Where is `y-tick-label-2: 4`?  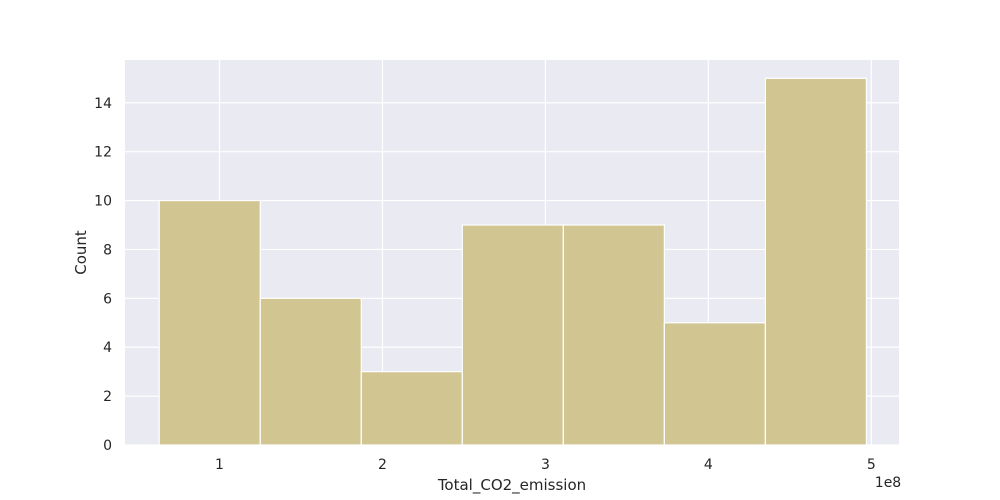
y-tick-label-2: 4 is located at coordinates (107, 348).